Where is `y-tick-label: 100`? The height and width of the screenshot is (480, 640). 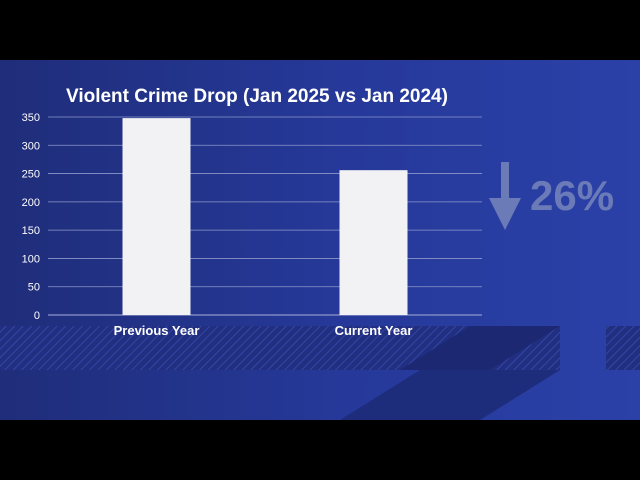 y-tick-label: 100 is located at coordinates (31, 259).